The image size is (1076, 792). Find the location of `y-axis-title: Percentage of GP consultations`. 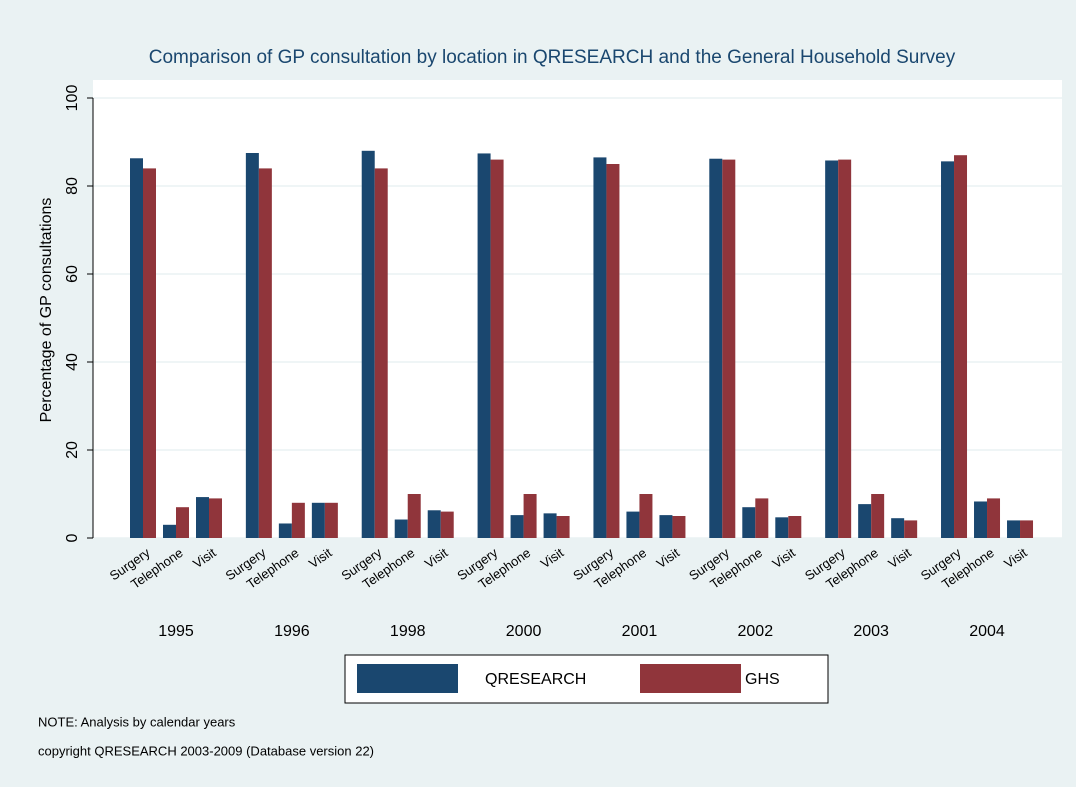

y-axis-title: Percentage of GP consultations is located at coordinates (46, 310).